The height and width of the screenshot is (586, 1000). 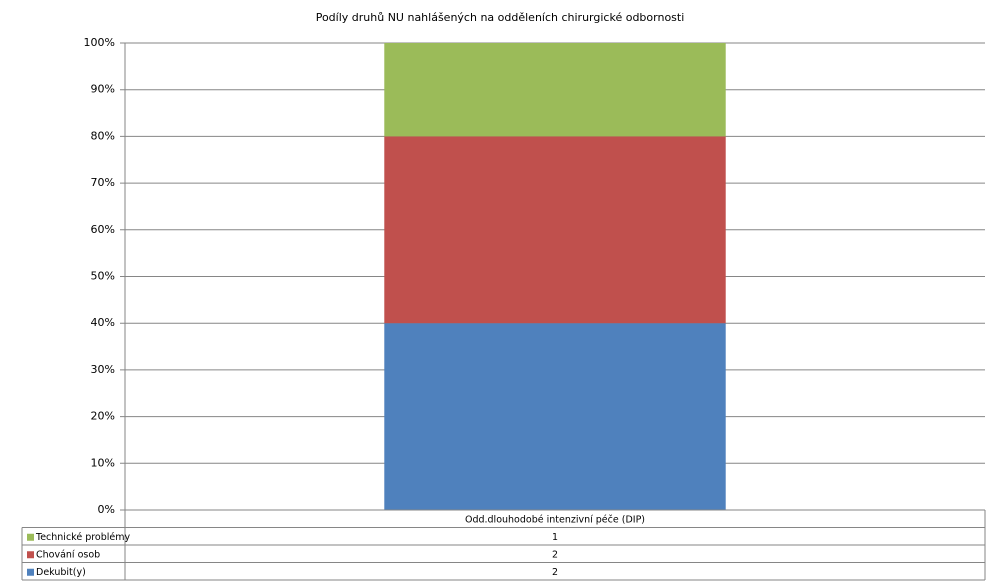 What do you see at coordinates (103, 182) in the screenshot?
I see `y-tick-label: 70%` at bounding box center [103, 182].